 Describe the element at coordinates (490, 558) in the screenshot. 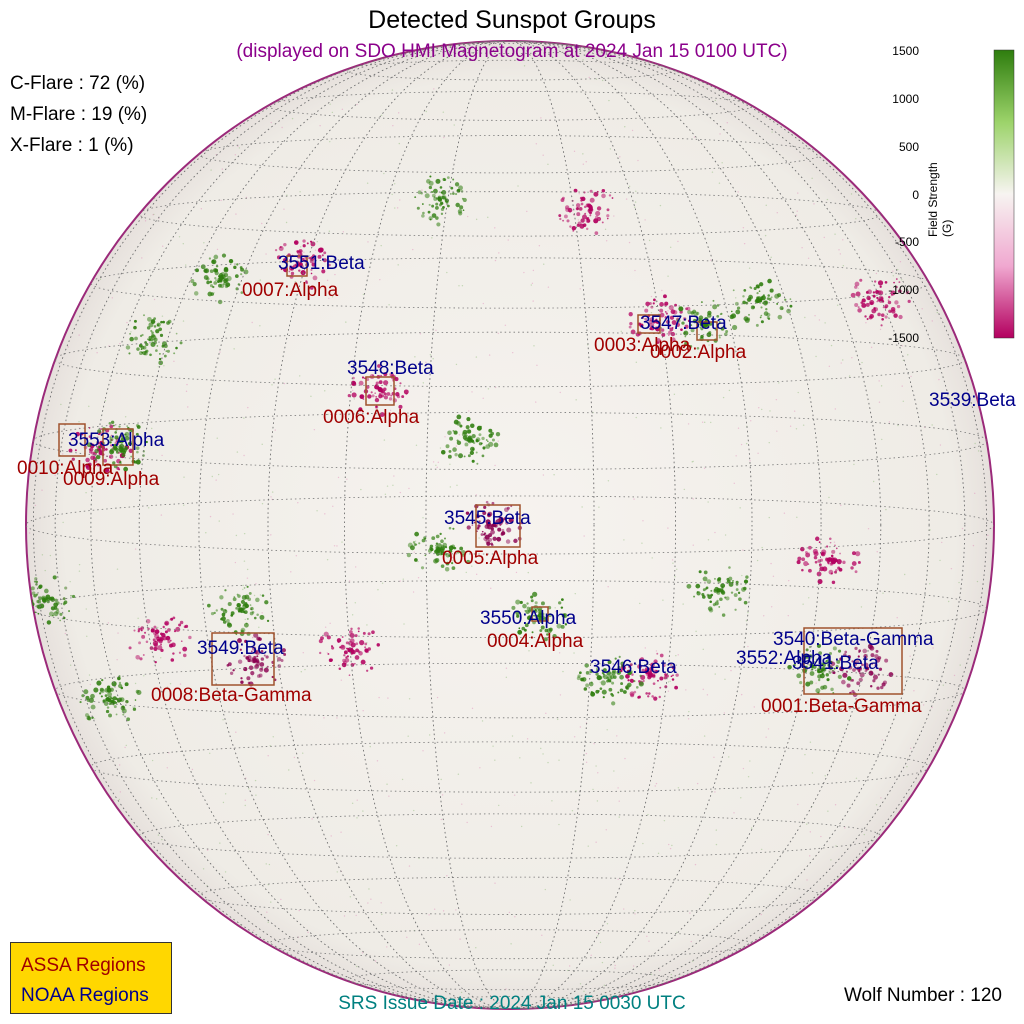

I see `assa-region-label: 0005:Alpha` at that location.